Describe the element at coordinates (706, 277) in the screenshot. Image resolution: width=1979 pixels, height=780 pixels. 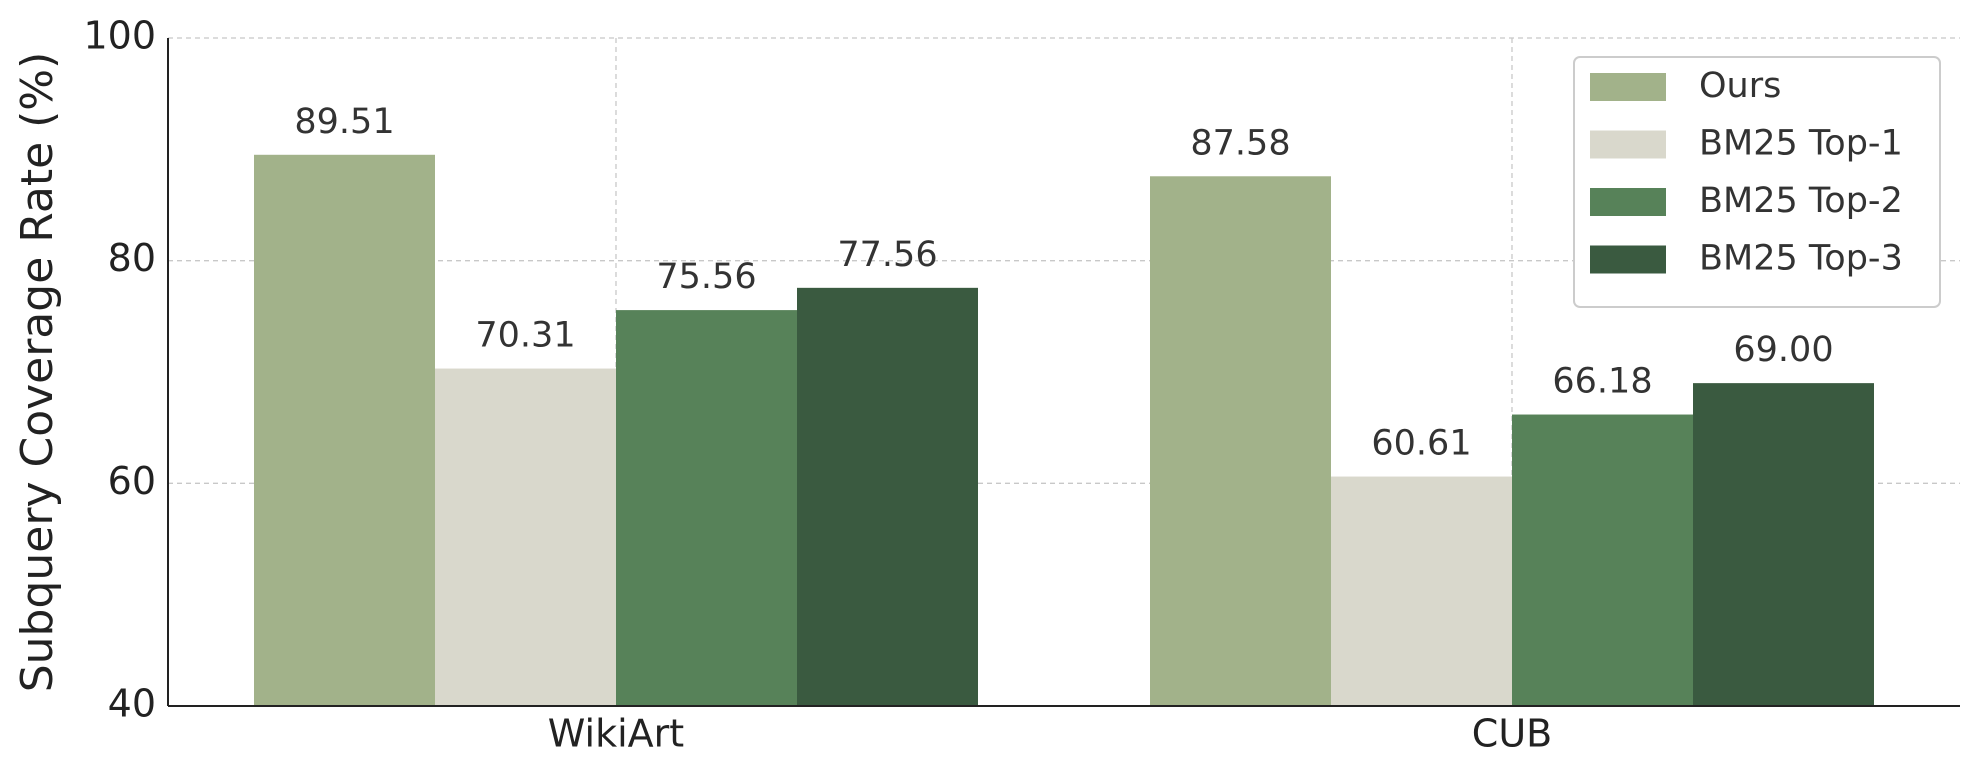
I see `value-label: 75.56` at that location.